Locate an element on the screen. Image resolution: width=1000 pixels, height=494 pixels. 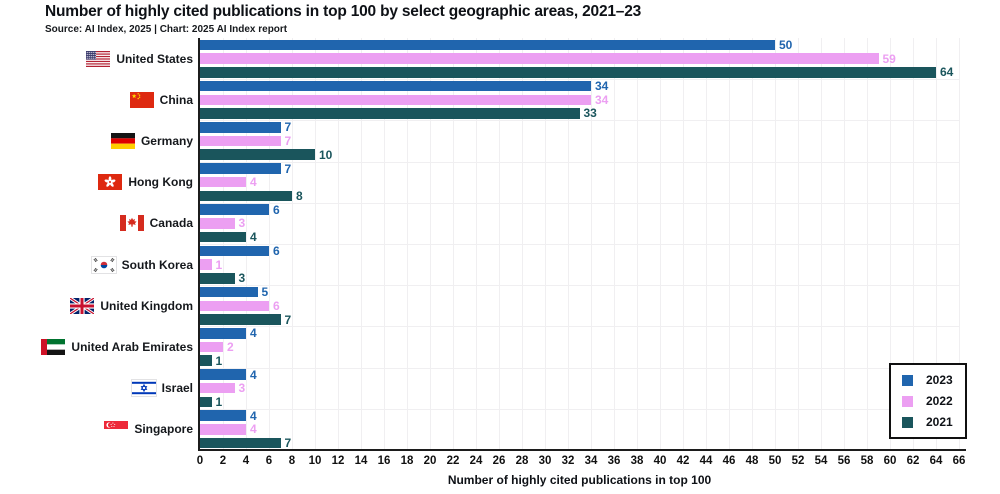
category-label: United Arab Emirates is located at coordinates (132, 347).